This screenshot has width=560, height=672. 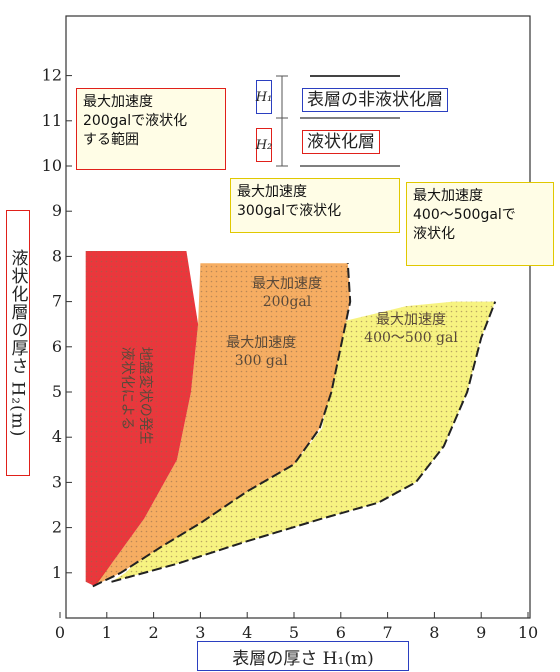 I want to click on y-tick-label: 5, so click(x=57, y=391).